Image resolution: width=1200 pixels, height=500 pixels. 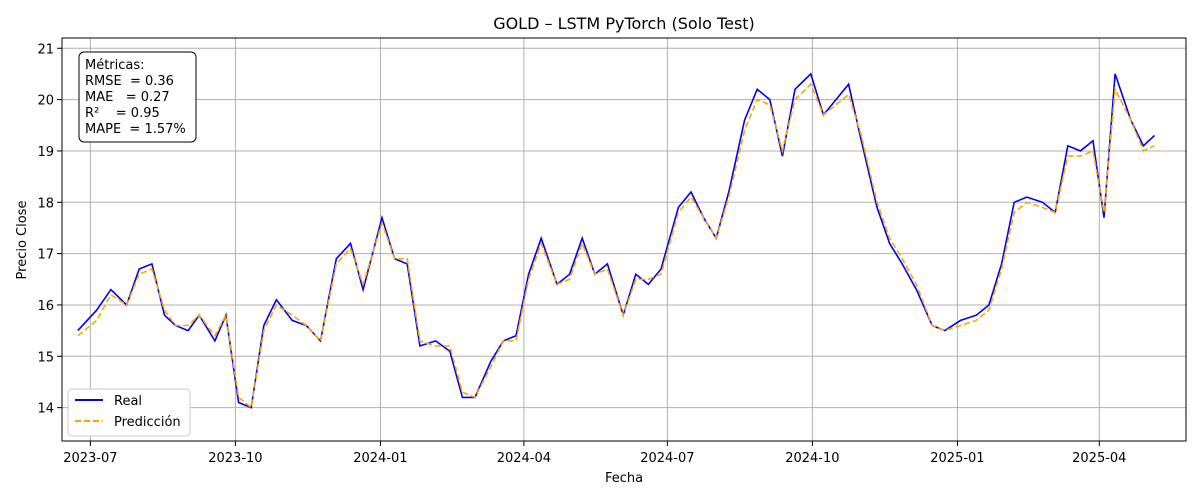 What do you see at coordinates (45, 306) in the screenshot?
I see `y-tick-label: 16` at bounding box center [45, 306].